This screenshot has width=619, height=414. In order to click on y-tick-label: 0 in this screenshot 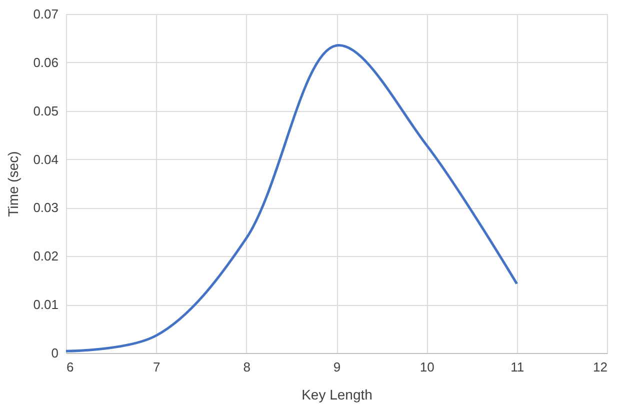, I will do `click(54, 353)`.